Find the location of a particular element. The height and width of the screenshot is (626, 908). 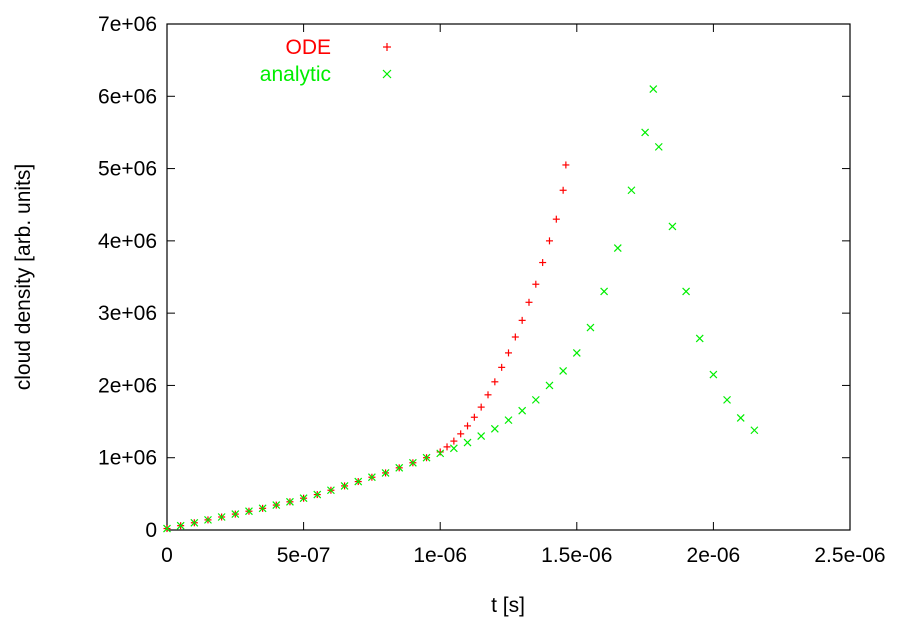

x-tick-label: 1e-06 is located at coordinates (440, 555).